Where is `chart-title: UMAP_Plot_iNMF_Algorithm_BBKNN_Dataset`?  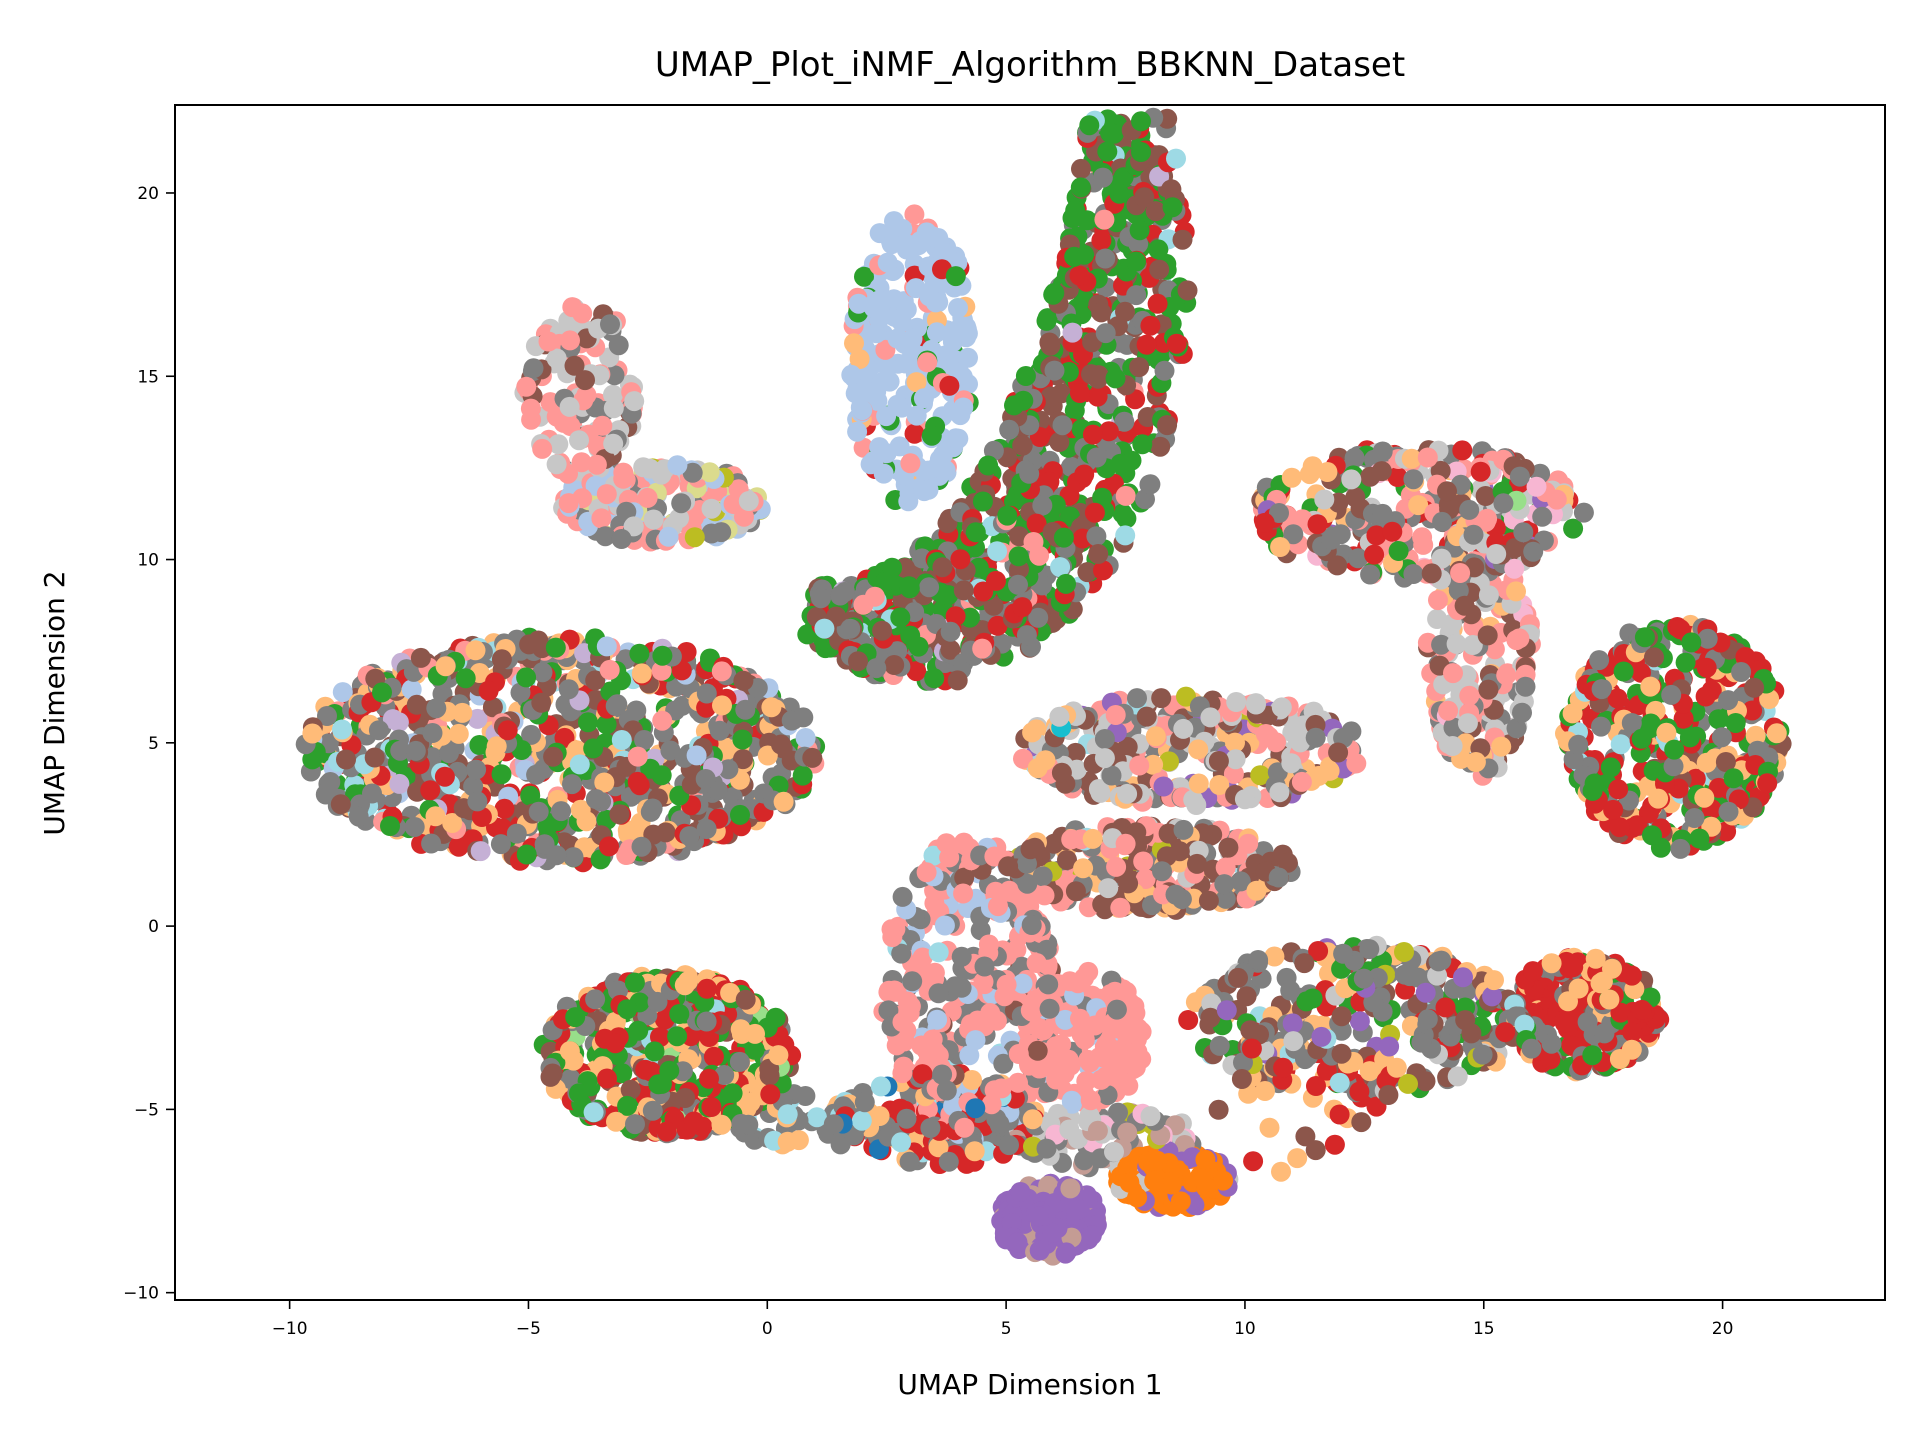 chart-title: UMAP_Plot_iNMF_Algorithm_BBKNN_Dataset is located at coordinates (1030, 65).